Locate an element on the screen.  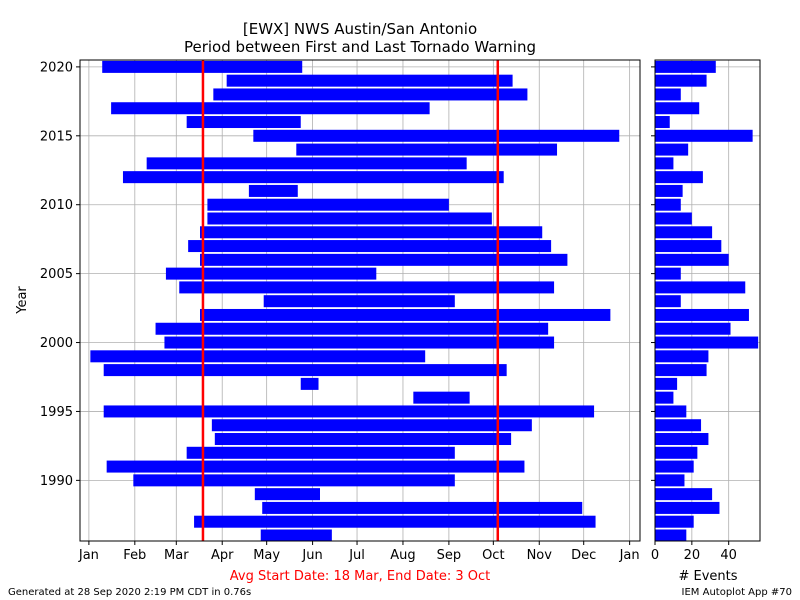
y-tick-label: 1990 is located at coordinates (56, 481).